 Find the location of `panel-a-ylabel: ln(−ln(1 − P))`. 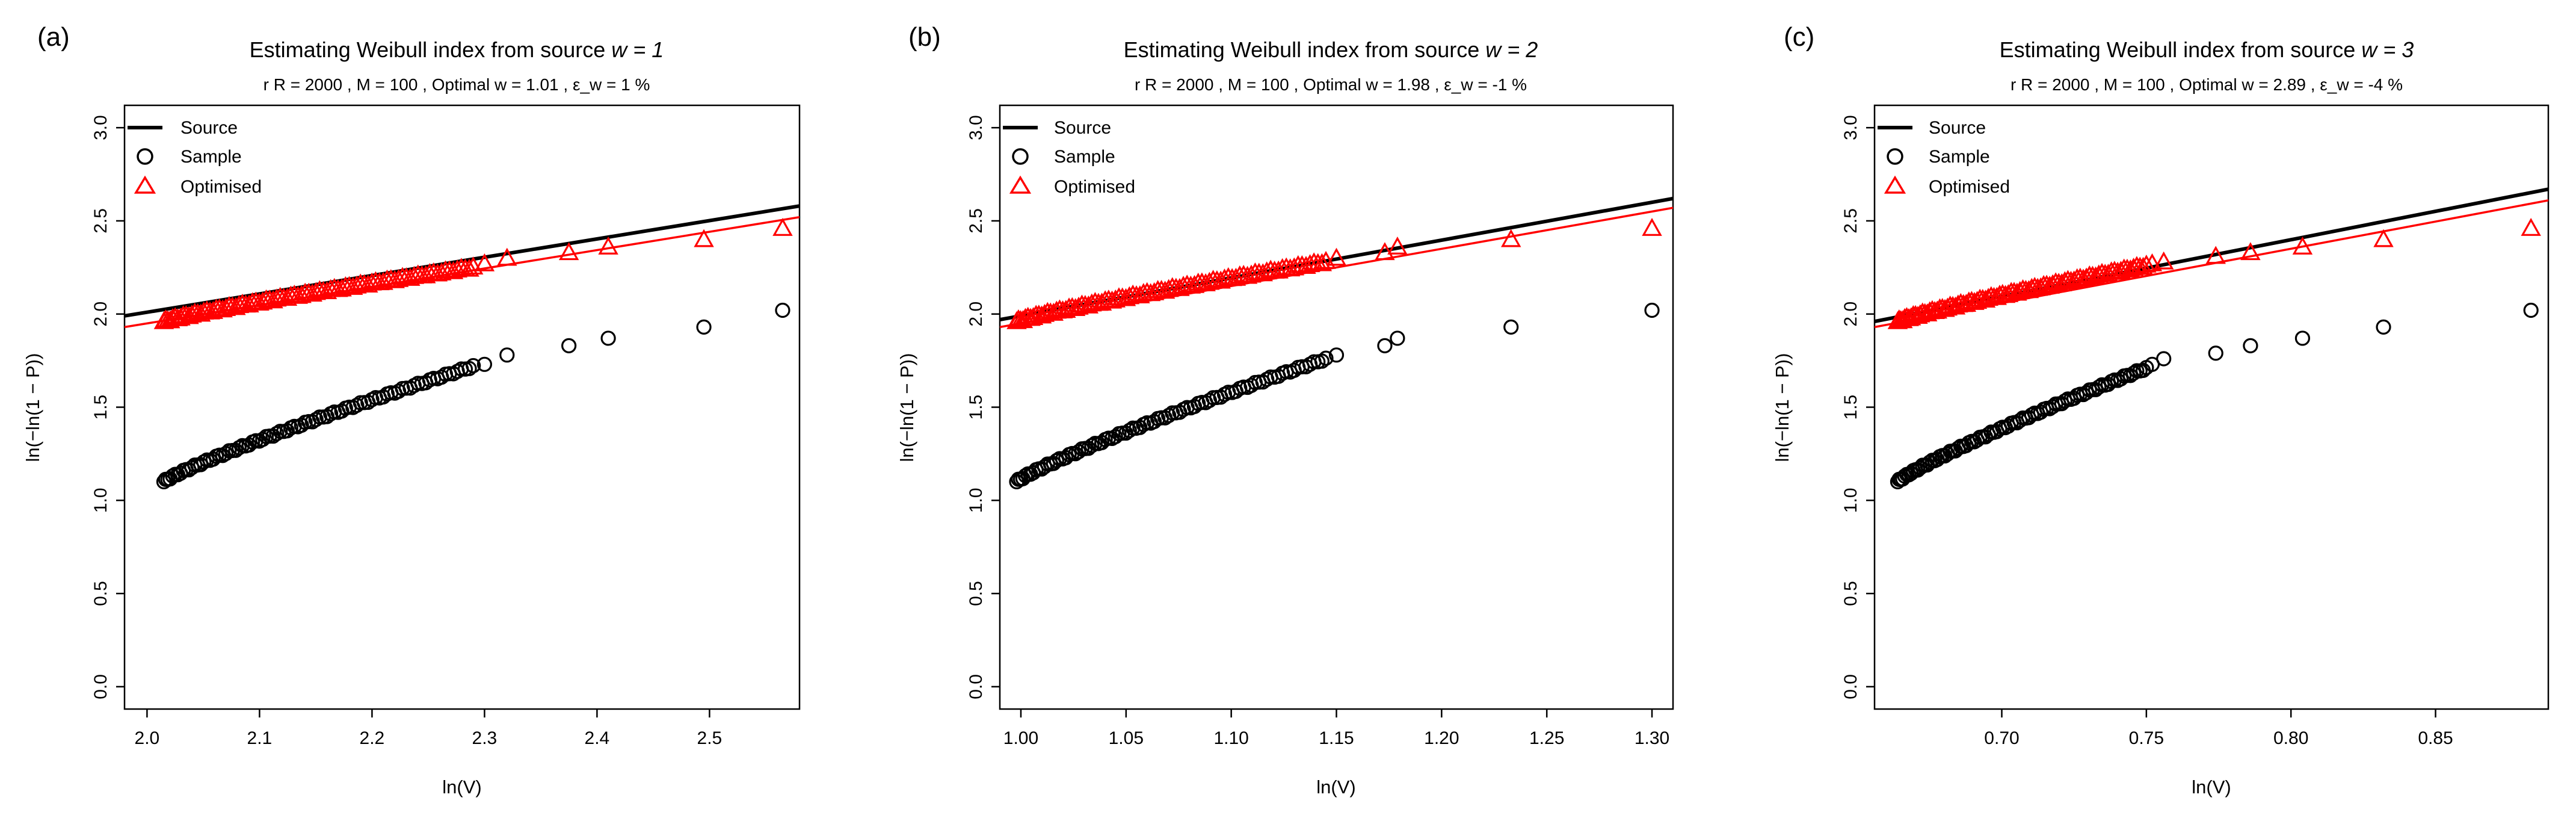

panel-a-ylabel: ln(−ln(1 − P)) is located at coordinates (32, 408).